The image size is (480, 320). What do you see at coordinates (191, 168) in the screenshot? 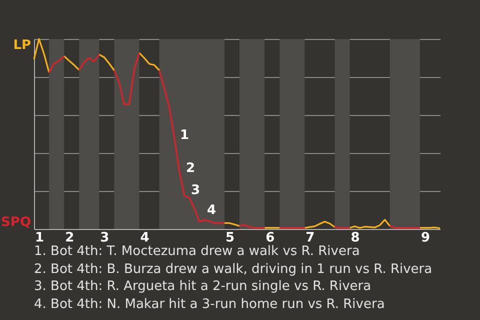
I see `annotation: 2` at bounding box center [191, 168].